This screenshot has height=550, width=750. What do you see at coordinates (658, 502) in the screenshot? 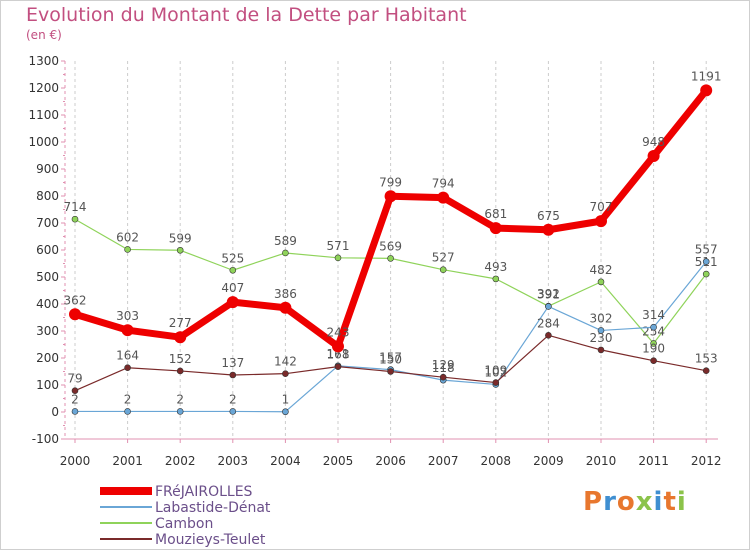
I see `logo-letter: i` at bounding box center [658, 502].